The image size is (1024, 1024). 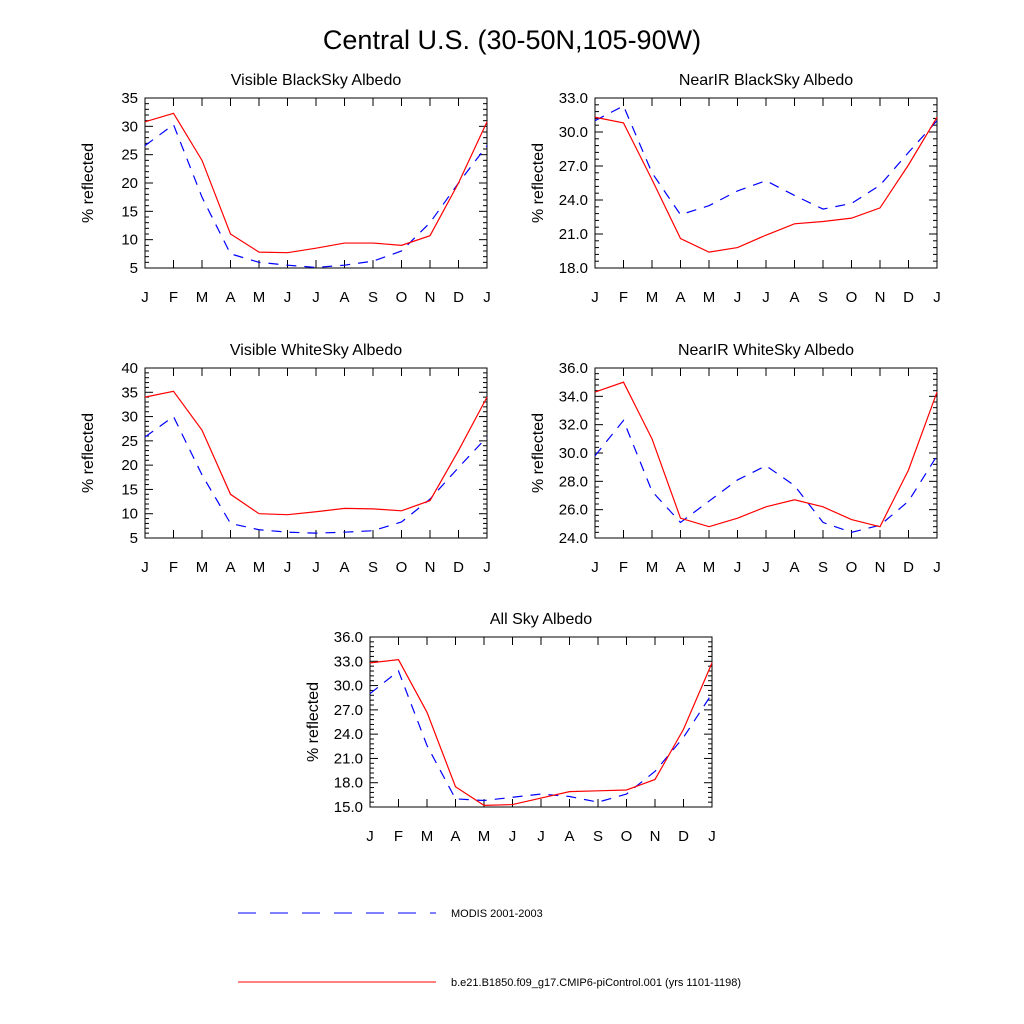 What do you see at coordinates (316, 80) in the screenshot?
I see `visible-blacksky-albedo-title: Visible BlackSky Albedo` at bounding box center [316, 80].